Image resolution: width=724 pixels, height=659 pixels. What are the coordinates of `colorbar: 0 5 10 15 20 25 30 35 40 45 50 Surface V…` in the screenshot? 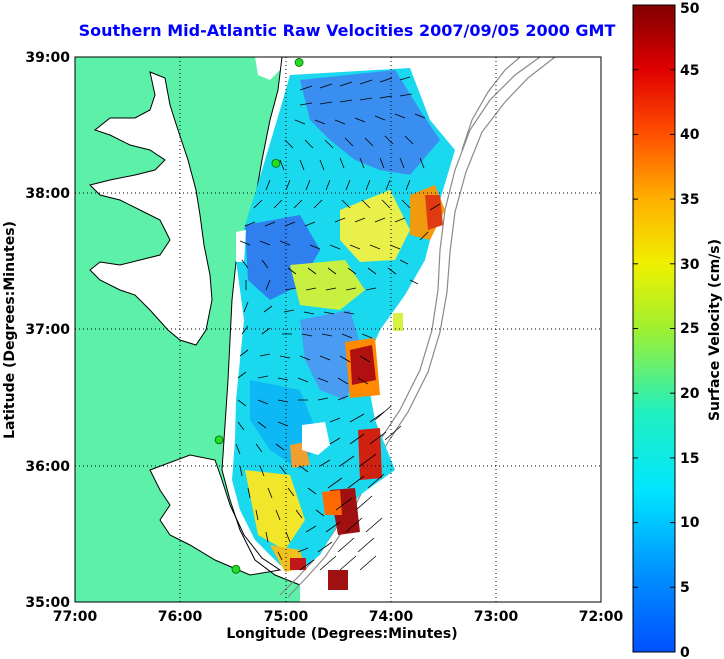 It's located at (677, 330).